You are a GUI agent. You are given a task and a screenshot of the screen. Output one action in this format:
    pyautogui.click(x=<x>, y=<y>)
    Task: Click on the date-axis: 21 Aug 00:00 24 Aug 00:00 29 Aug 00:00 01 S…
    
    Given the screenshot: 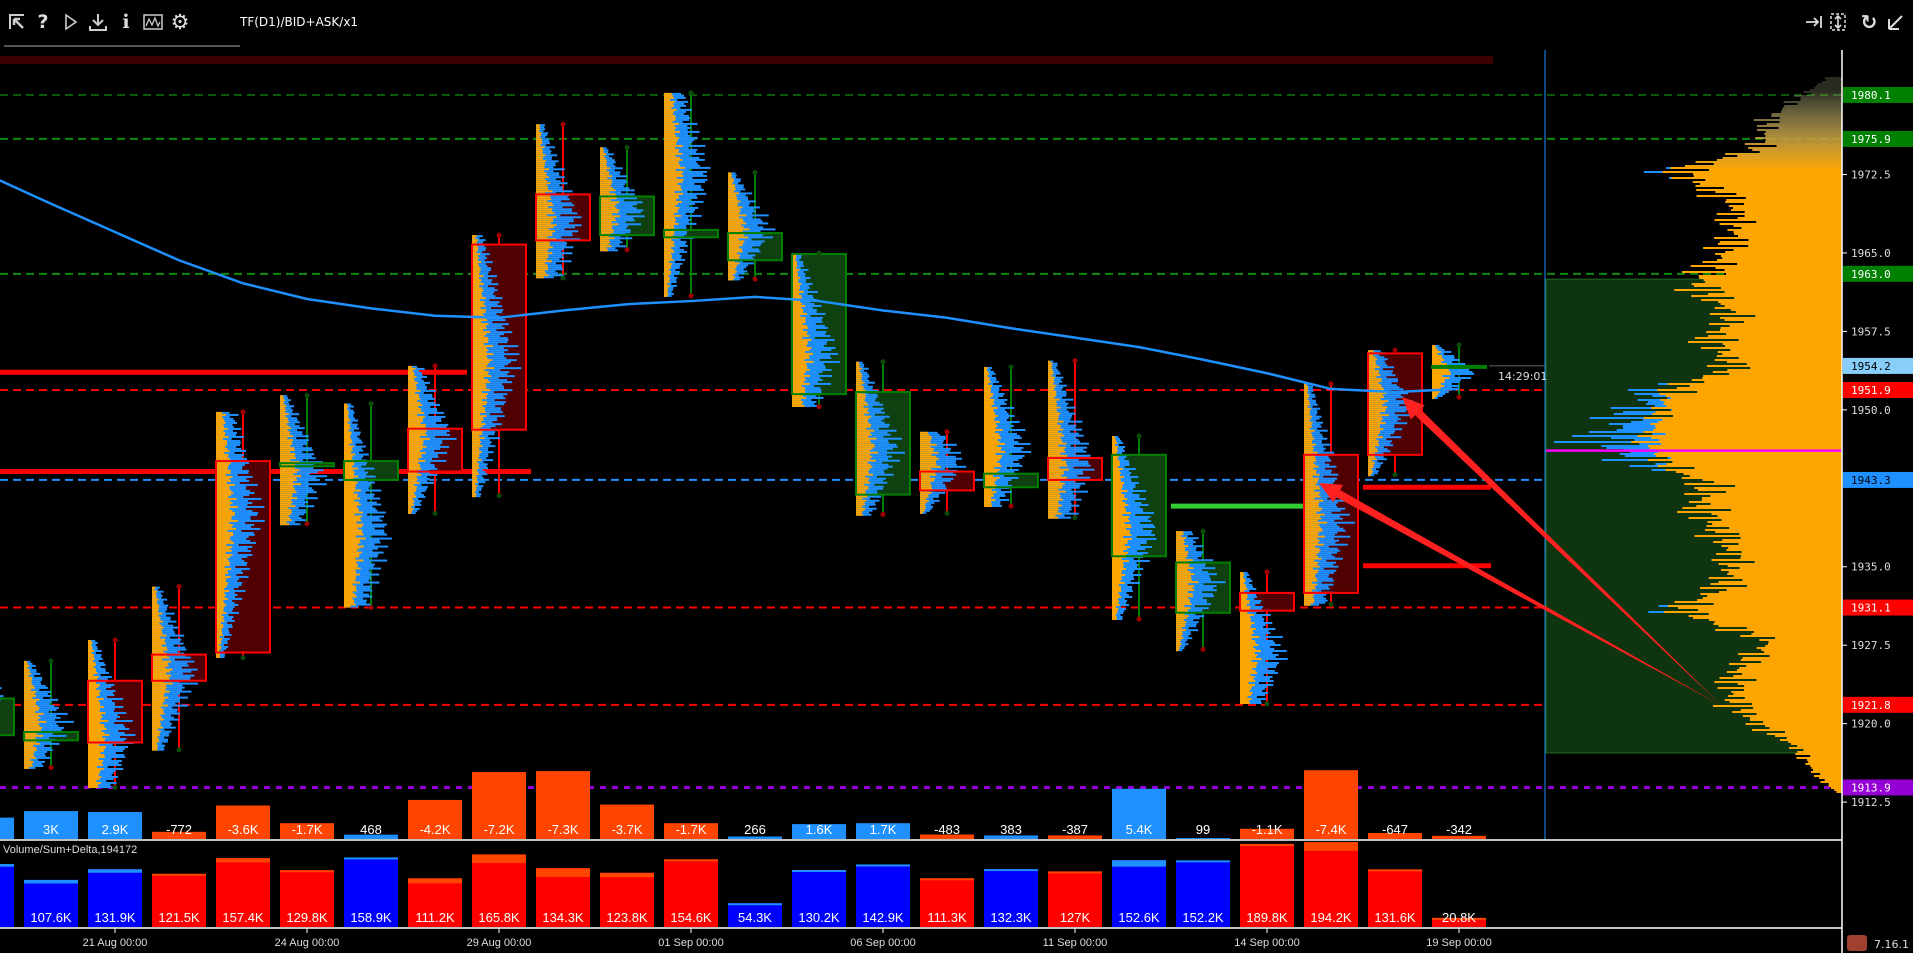 What is the action you would take?
    pyautogui.click(x=787, y=938)
    